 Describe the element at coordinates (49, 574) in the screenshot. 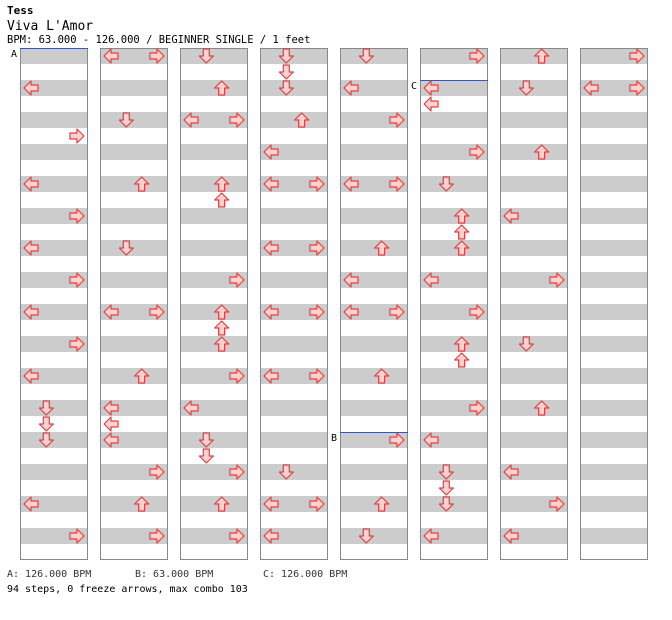

I see `bpm-legend-a: A: 126.000 BPM` at that location.